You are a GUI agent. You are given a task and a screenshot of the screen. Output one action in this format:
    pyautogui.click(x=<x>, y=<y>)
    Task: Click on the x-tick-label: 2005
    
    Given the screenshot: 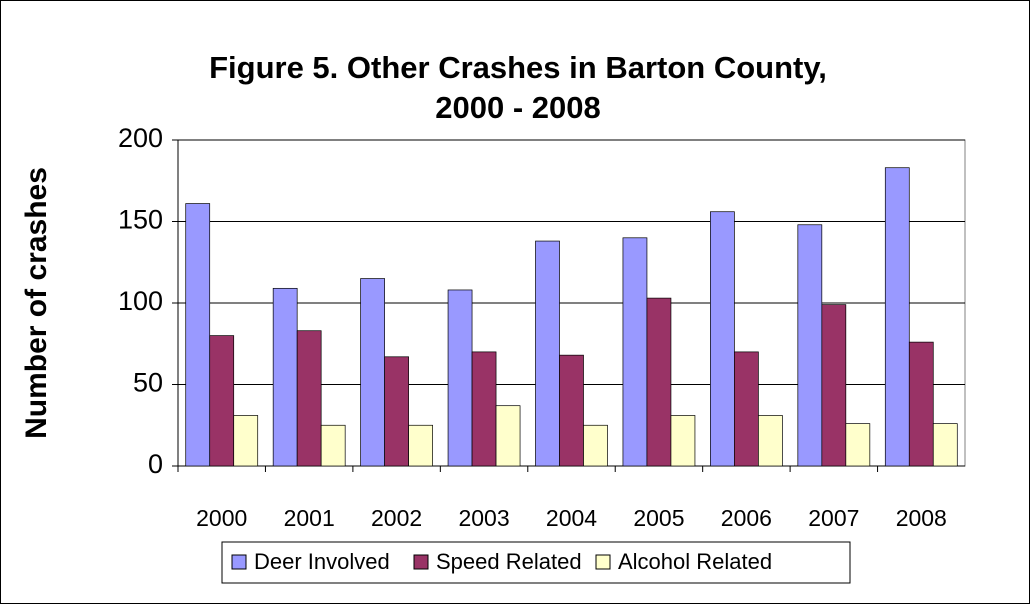 What is the action you would take?
    pyautogui.click(x=658, y=518)
    